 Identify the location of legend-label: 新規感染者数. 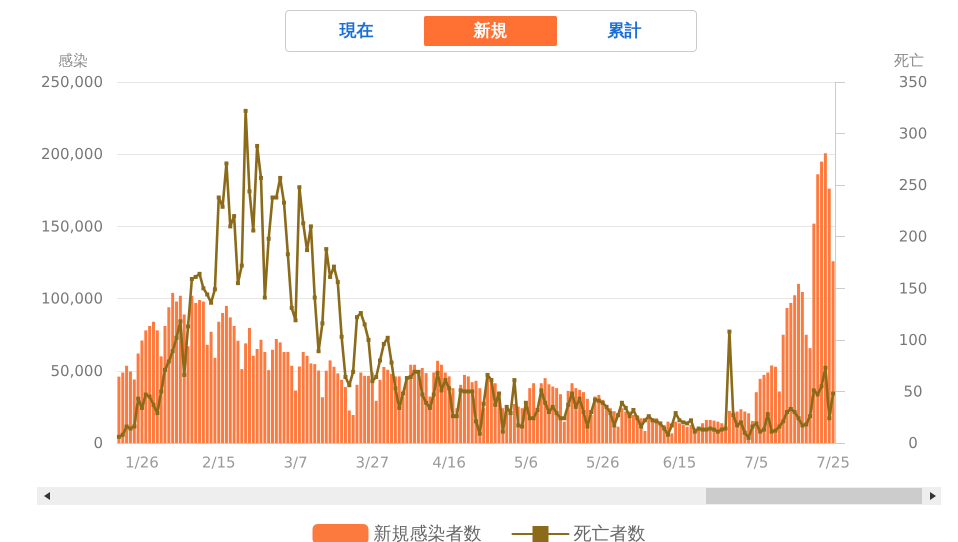
(428, 533).